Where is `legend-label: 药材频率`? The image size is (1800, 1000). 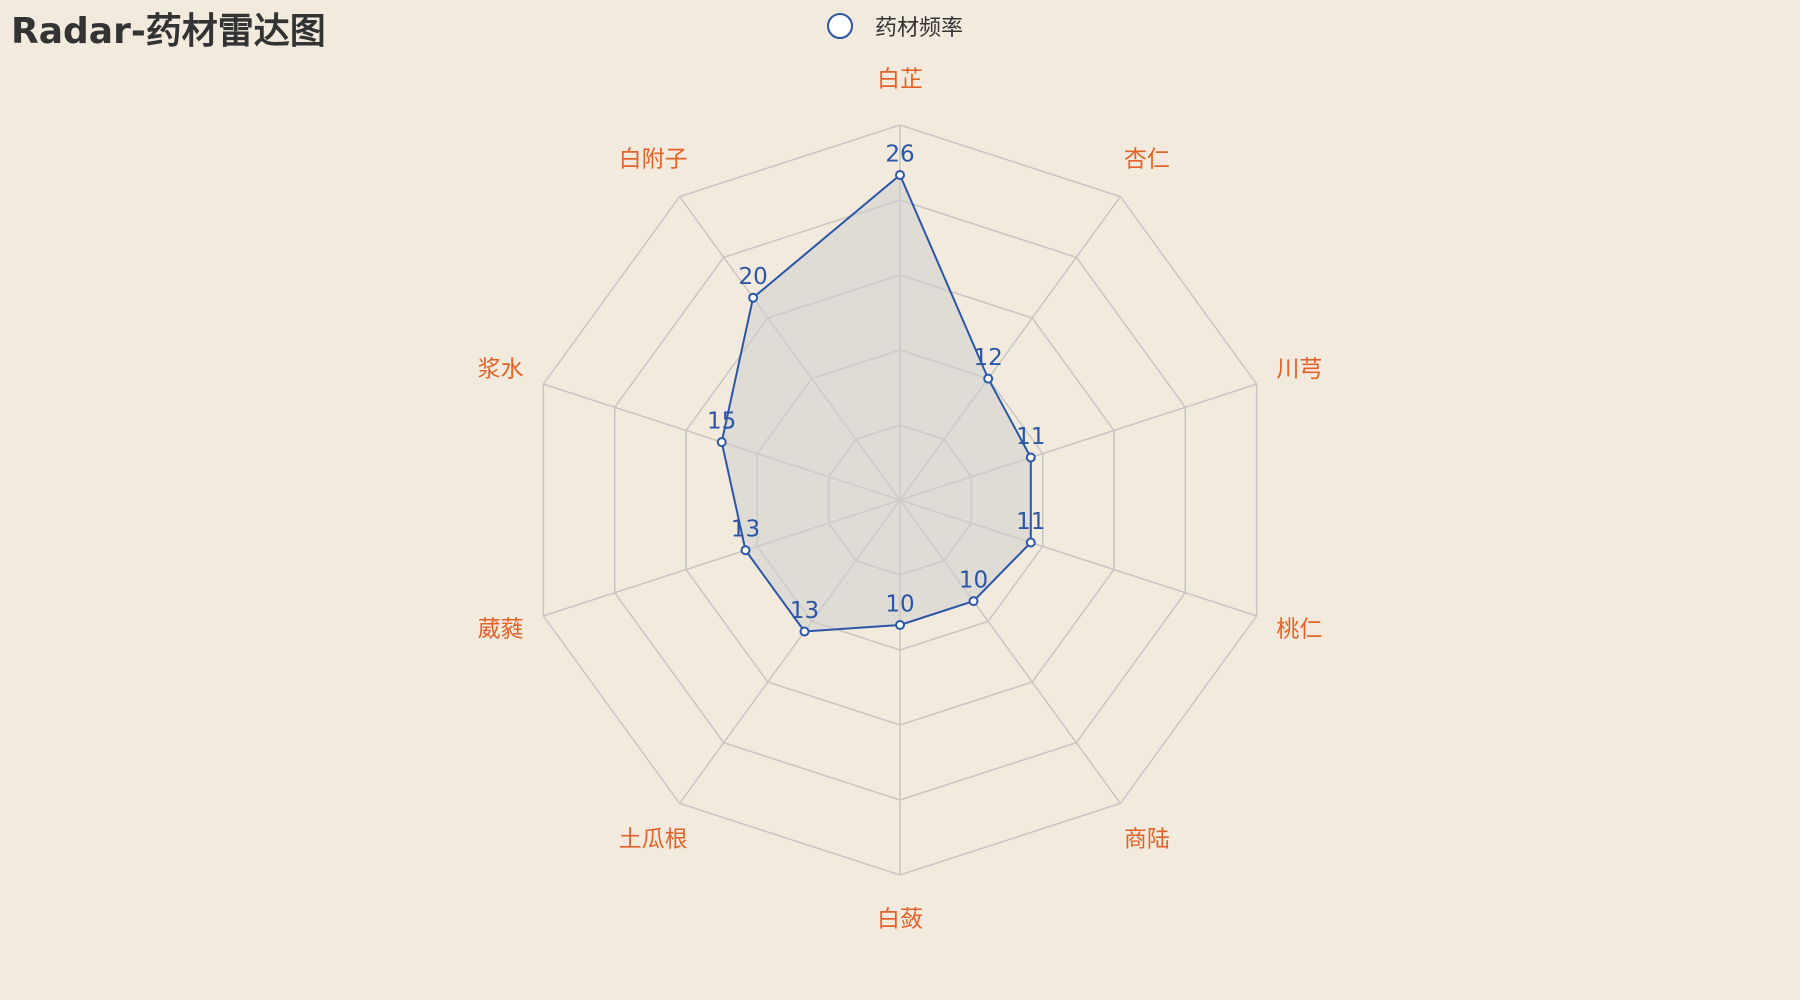 legend-label: 药材频率 is located at coordinates (919, 28).